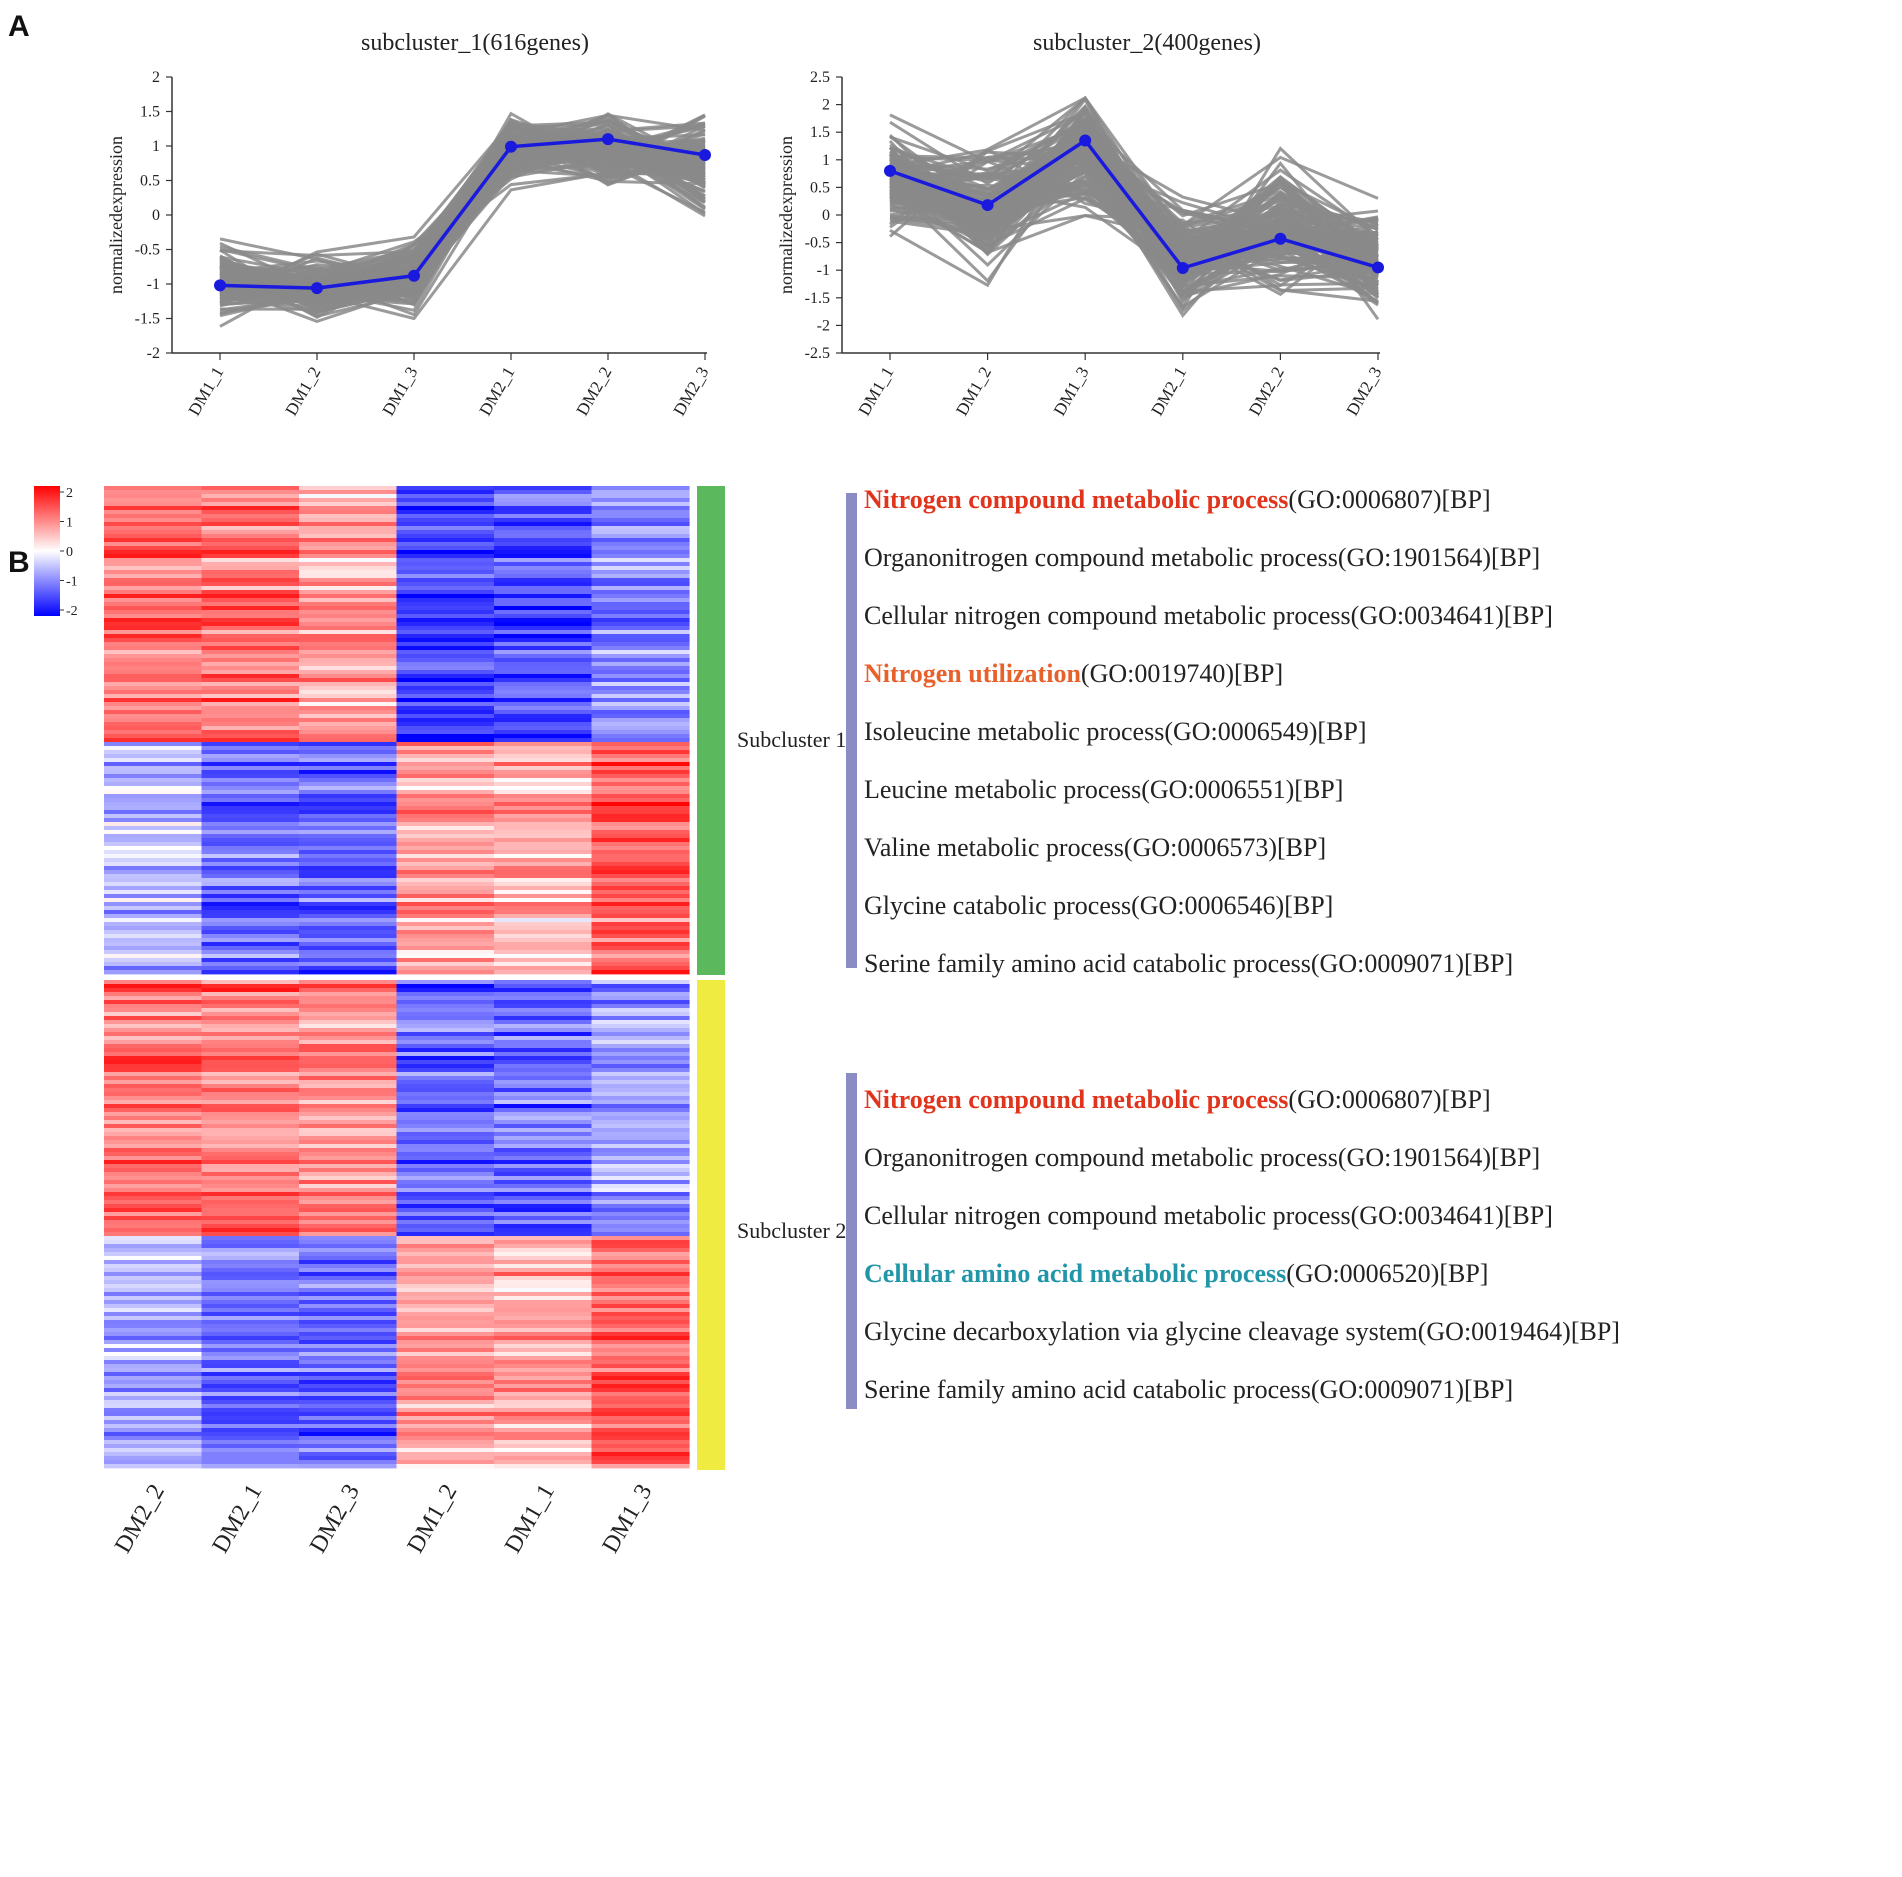 The width and height of the screenshot is (1902, 1877). Describe the element at coordinates (1076, 1099) in the screenshot. I see `go-term-highlight: Nitrogen compound metabolic process` at that location.